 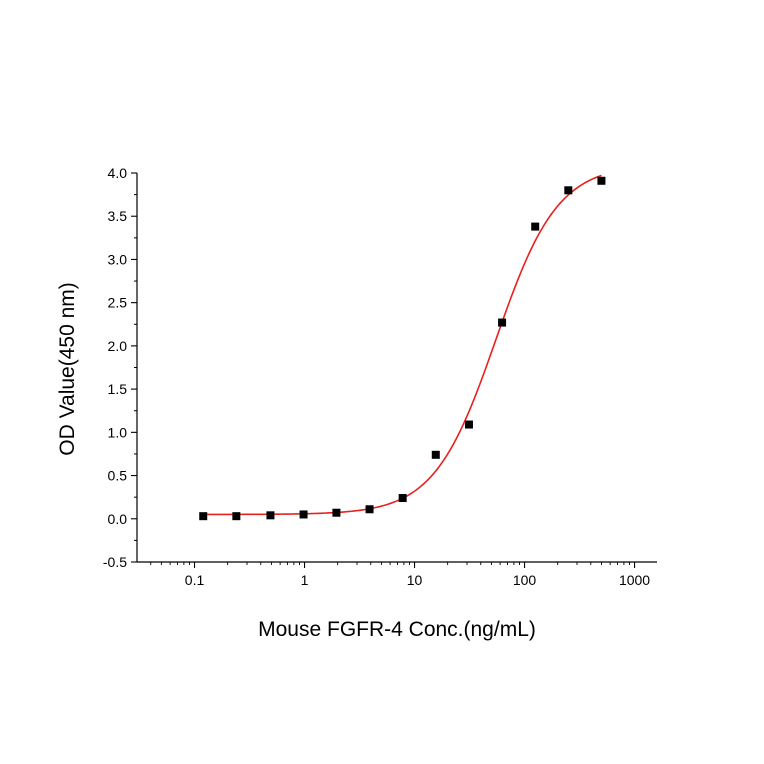 What do you see at coordinates (115, 562) in the screenshot?
I see `y-tick-label: -0.5` at bounding box center [115, 562].